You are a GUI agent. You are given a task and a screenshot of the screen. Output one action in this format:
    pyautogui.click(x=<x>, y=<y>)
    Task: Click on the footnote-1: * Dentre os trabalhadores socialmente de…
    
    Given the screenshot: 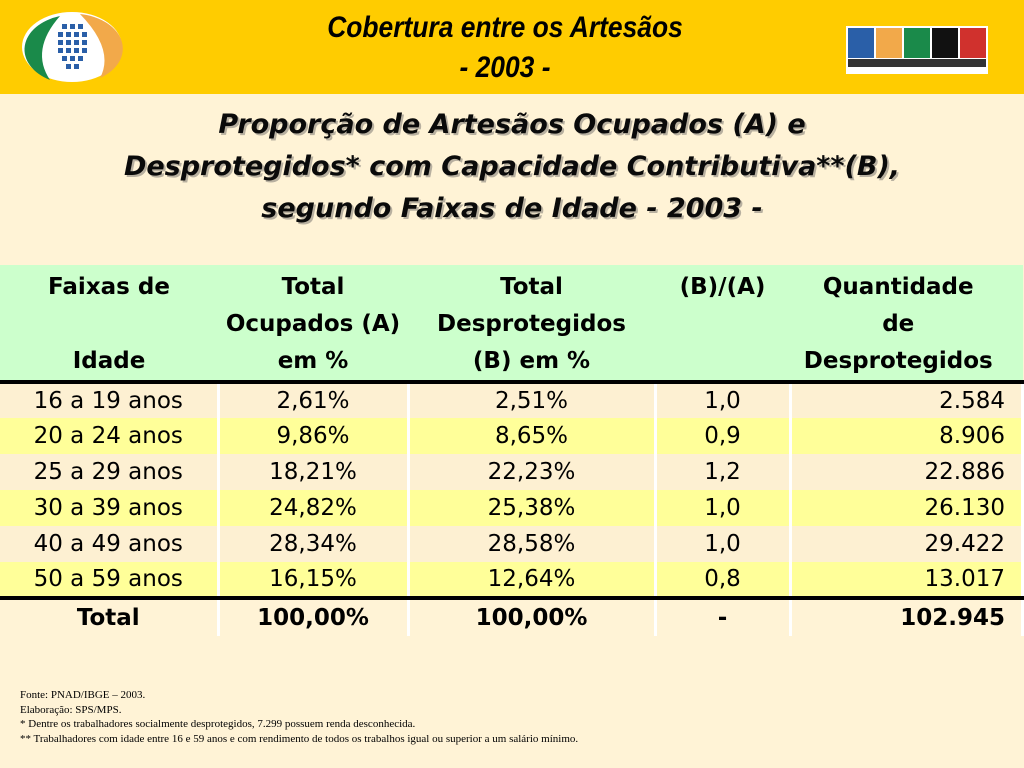 What is the action you would take?
    pyautogui.click(x=218, y=724)
    